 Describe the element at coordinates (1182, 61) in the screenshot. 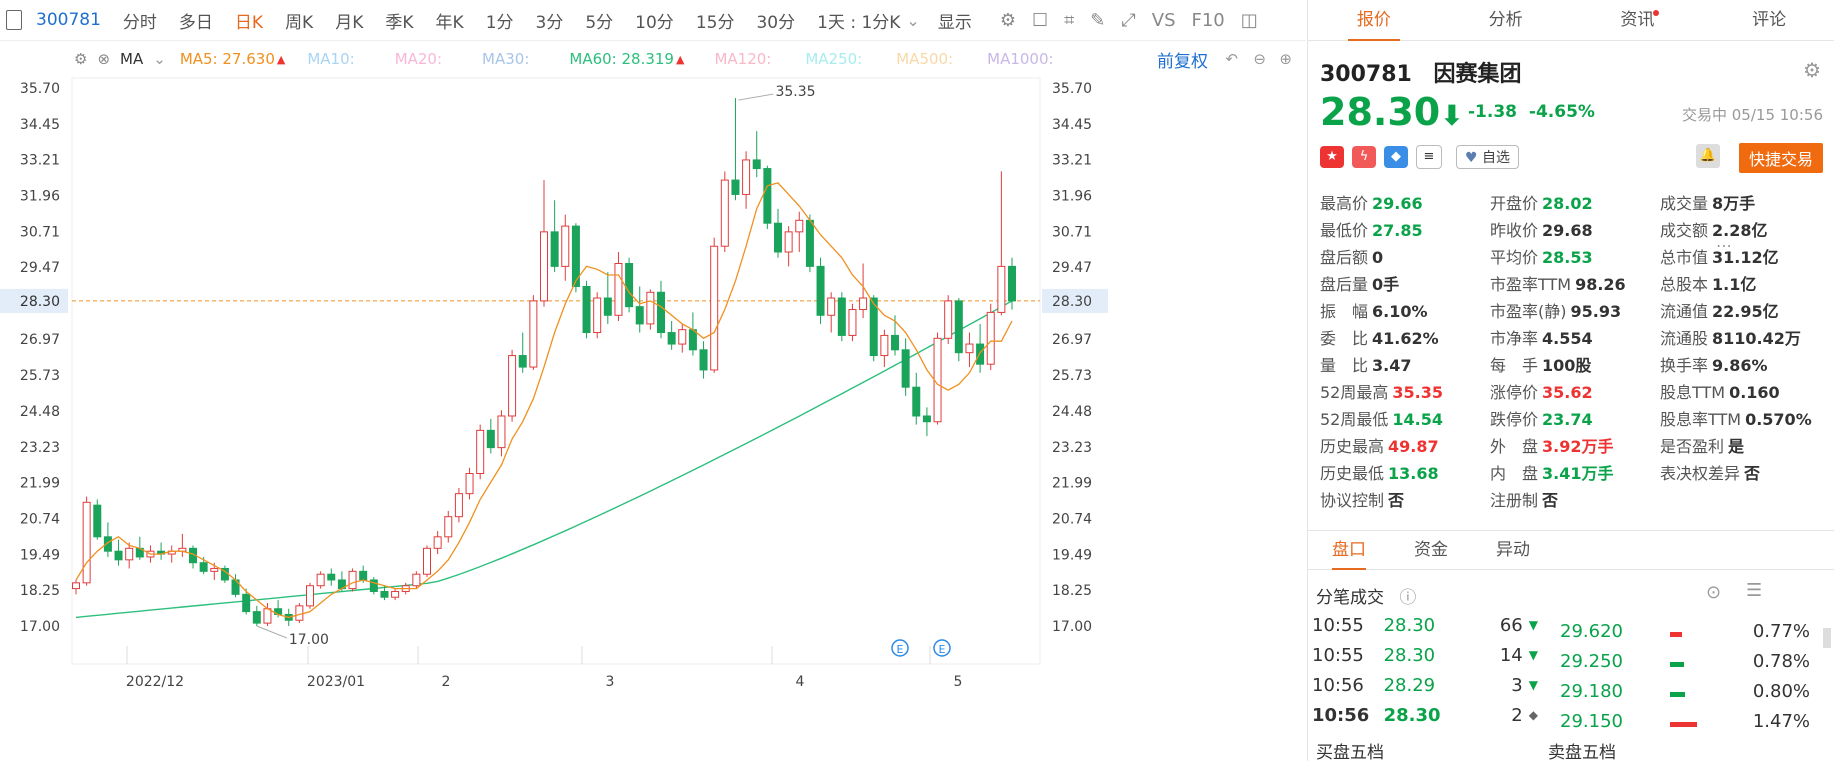

I see `adjust-select: 前复权` at that location.